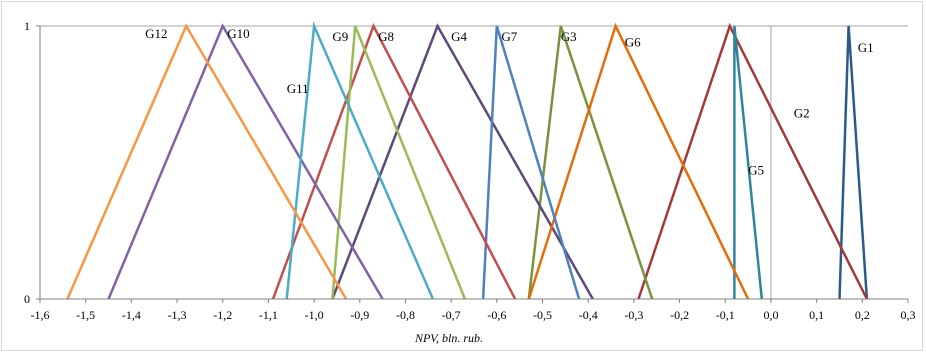 Image resolution: width=926 pixels, height=354 pixels. I want to click on x-tick-label: 0,2, so click(862, 315).